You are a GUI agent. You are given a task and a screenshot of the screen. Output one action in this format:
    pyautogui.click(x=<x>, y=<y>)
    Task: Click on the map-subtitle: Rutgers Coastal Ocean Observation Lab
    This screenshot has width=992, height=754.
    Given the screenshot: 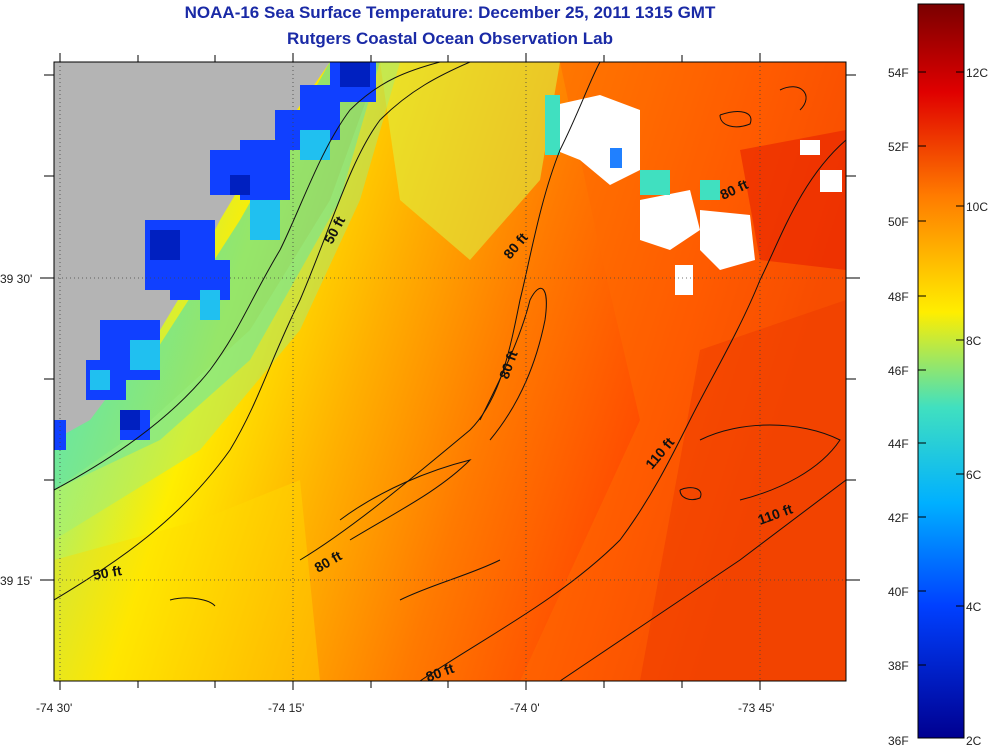 What is the action you would take?
    pyautogui.click(x=450, y=38)
    